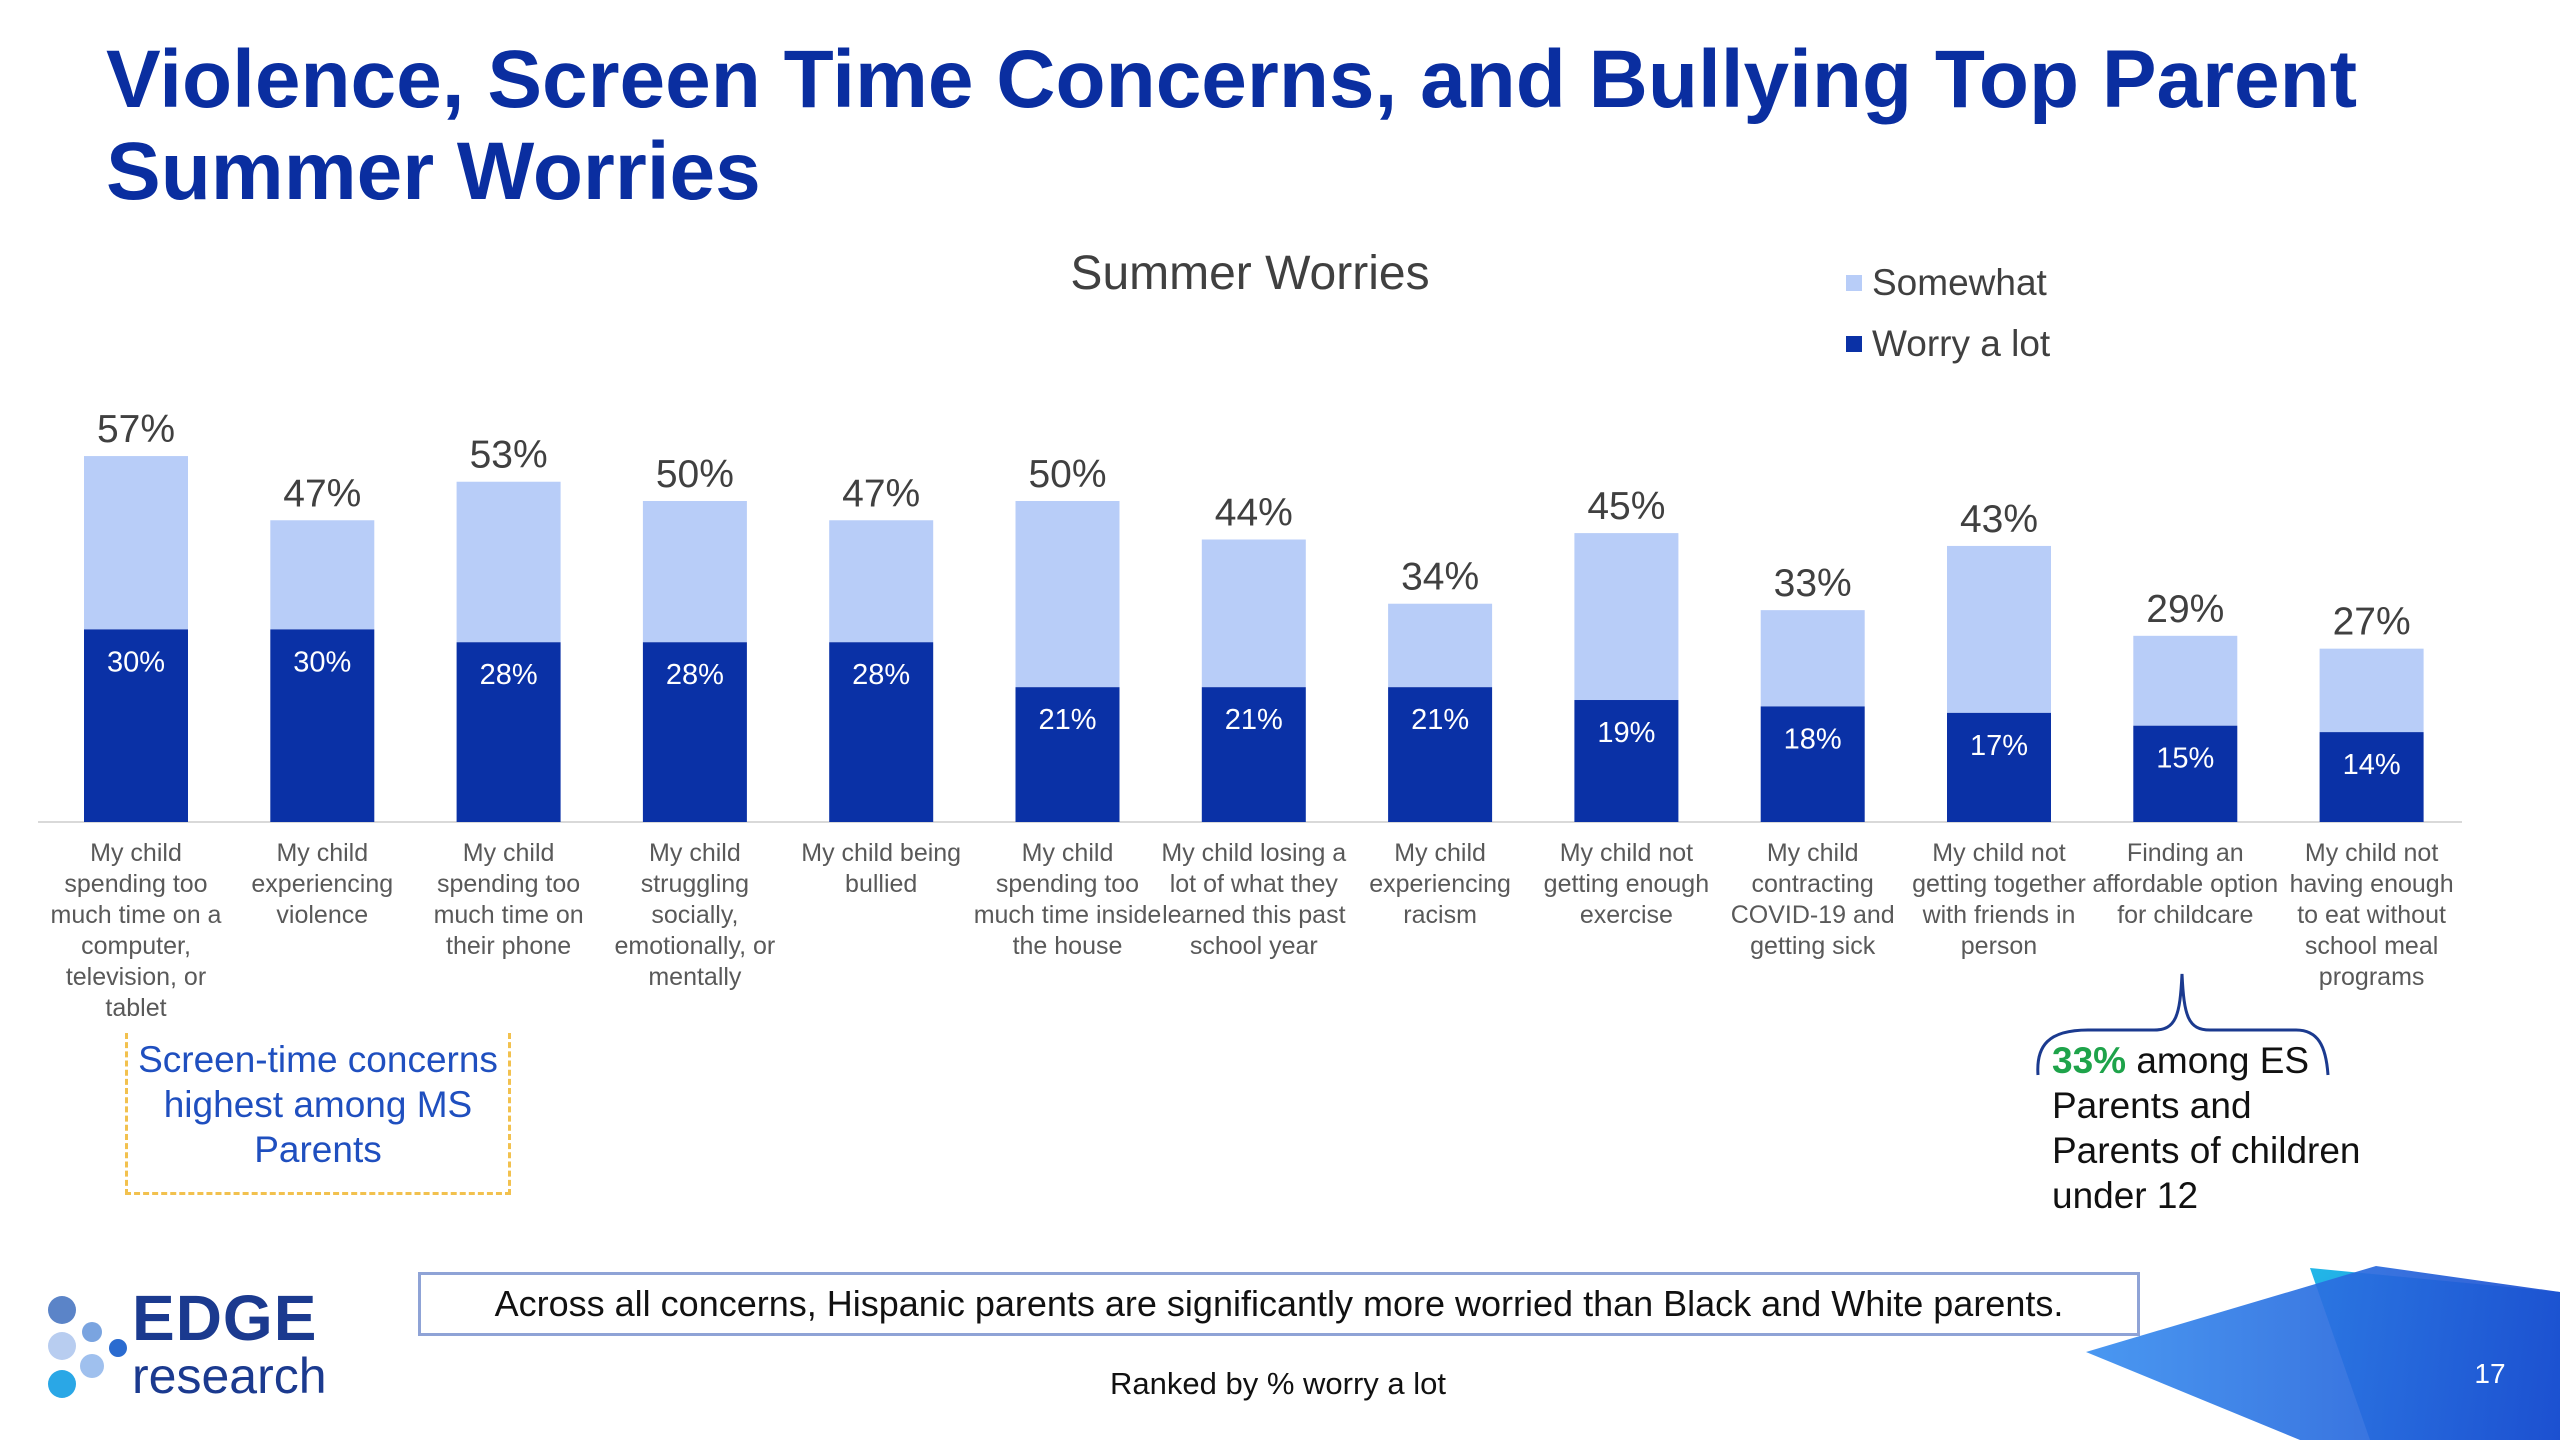 The height and width of the screenshot is (1440, 2560). I want to click on legend-label-worry-a-lot: Worry a lot, so click(1961, 343).